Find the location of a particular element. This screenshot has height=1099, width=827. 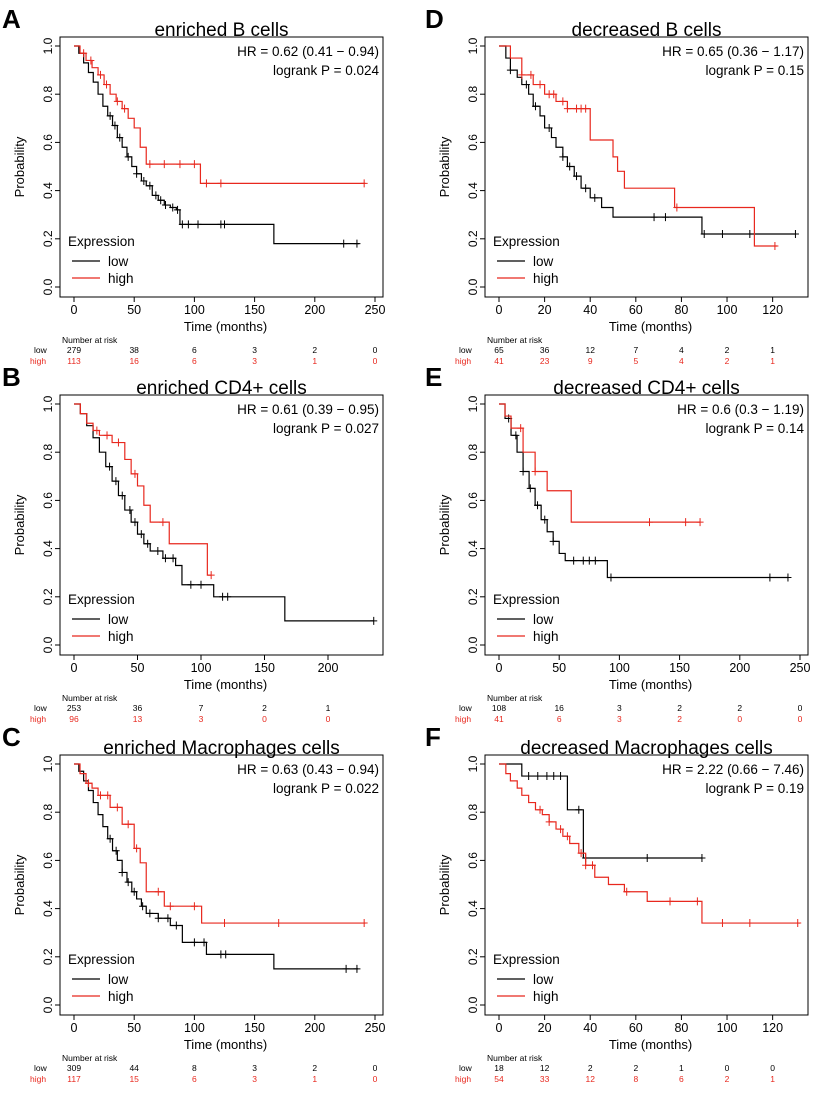

risk-count-low: 108 is located at coordinates (499, 708).